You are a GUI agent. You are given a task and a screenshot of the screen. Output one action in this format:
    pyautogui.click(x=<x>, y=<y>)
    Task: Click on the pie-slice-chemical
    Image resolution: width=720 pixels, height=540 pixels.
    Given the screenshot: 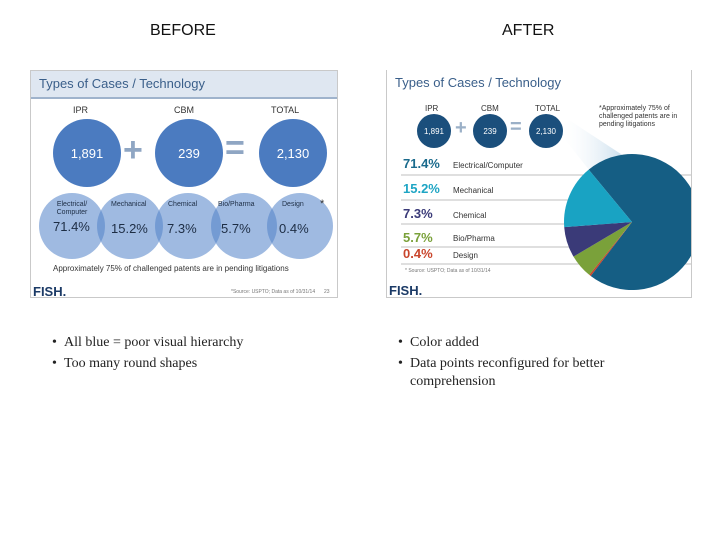 What is the action you would take?
    pyautogui.click(x=598, y=239)
    